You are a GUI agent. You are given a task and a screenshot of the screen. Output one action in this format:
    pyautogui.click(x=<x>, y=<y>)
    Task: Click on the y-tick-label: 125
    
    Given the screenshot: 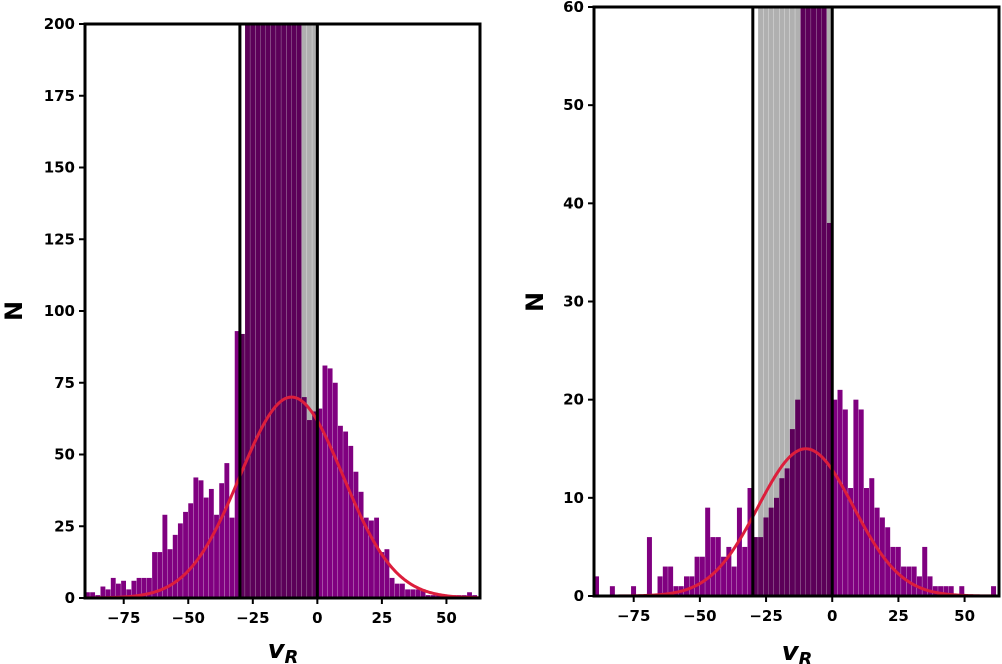 What is the action you would take?
    pyautogui.click(x=59, y=239)
    